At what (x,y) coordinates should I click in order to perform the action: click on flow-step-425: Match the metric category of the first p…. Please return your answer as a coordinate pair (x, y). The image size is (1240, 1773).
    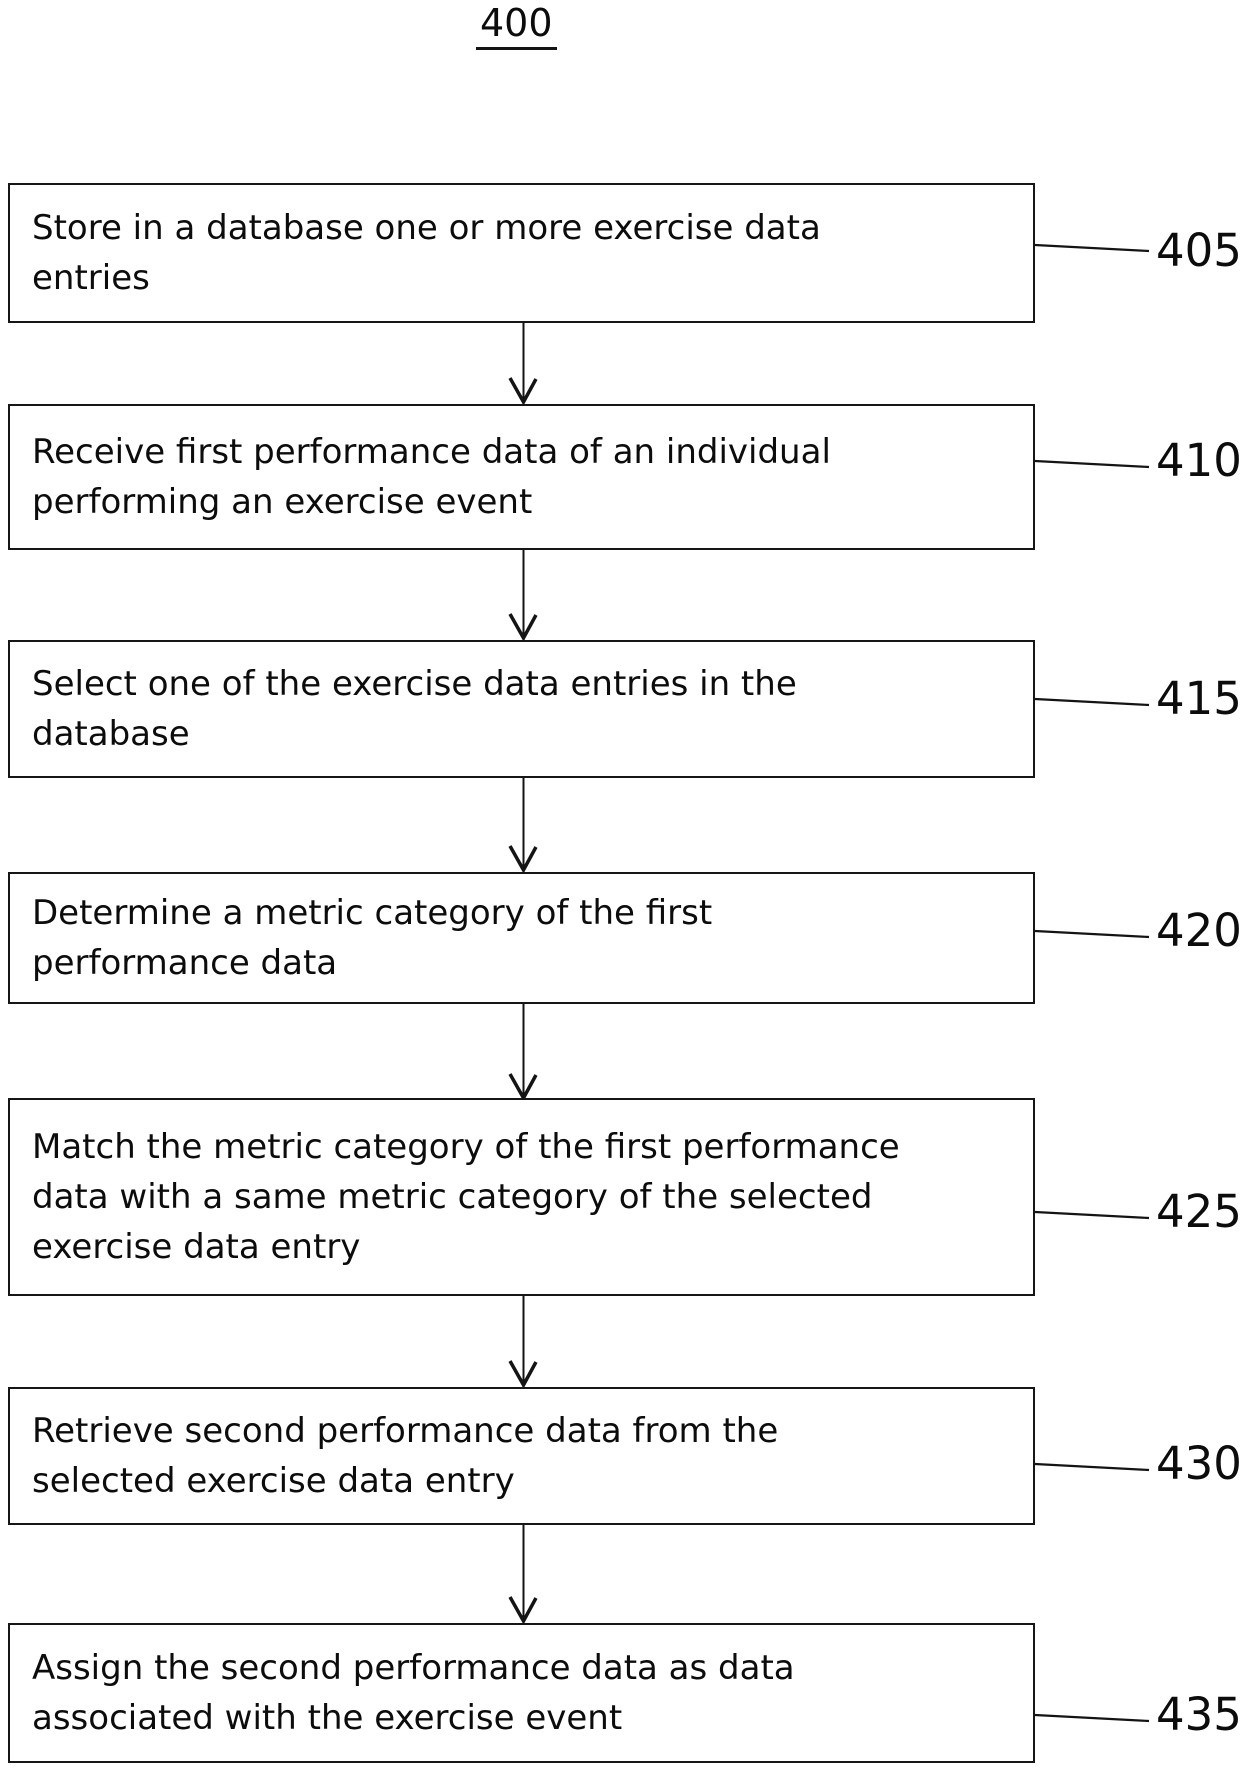
    Looking at the image, I should click on (521, 1197).